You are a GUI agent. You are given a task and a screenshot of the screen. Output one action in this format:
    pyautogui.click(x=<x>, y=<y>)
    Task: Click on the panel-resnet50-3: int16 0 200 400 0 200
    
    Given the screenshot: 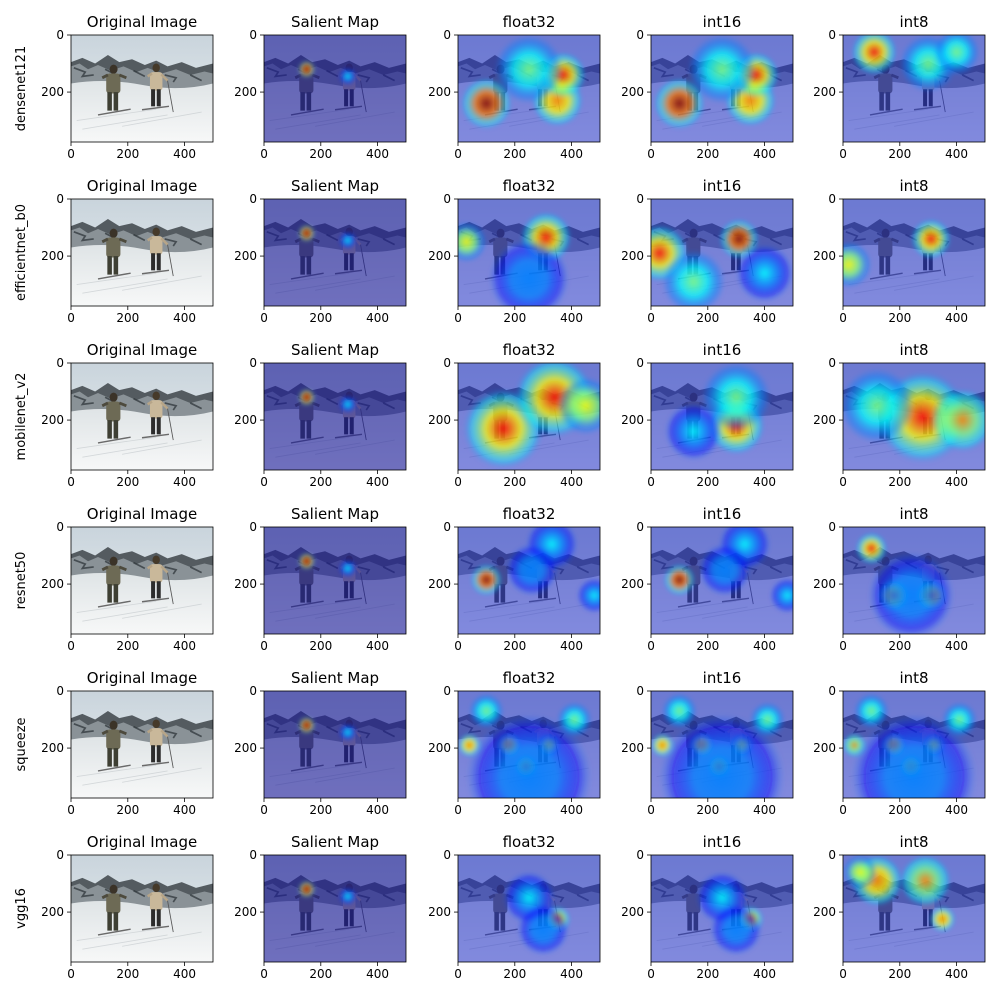 What is the action you would take?
    pyautogui.click(x=707, y=579)
    